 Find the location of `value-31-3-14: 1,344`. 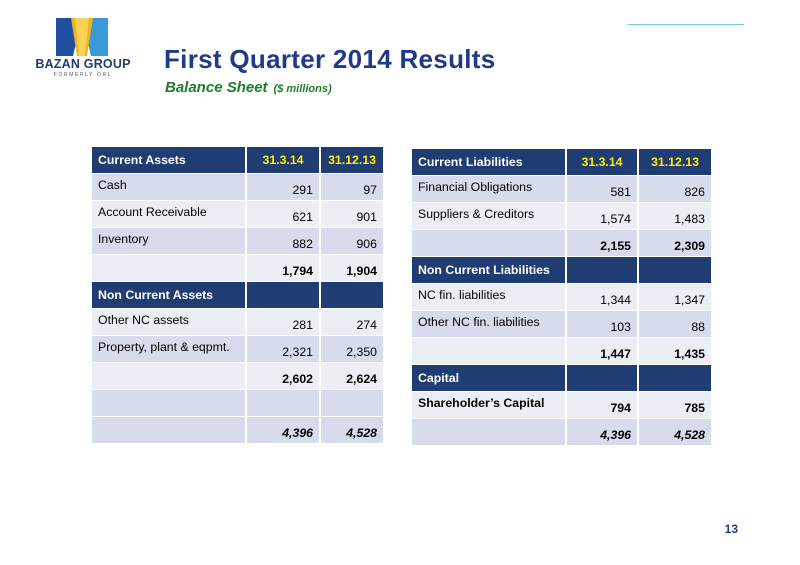

value-31-3-14: 1,344 is located at coordinates (602, 297).